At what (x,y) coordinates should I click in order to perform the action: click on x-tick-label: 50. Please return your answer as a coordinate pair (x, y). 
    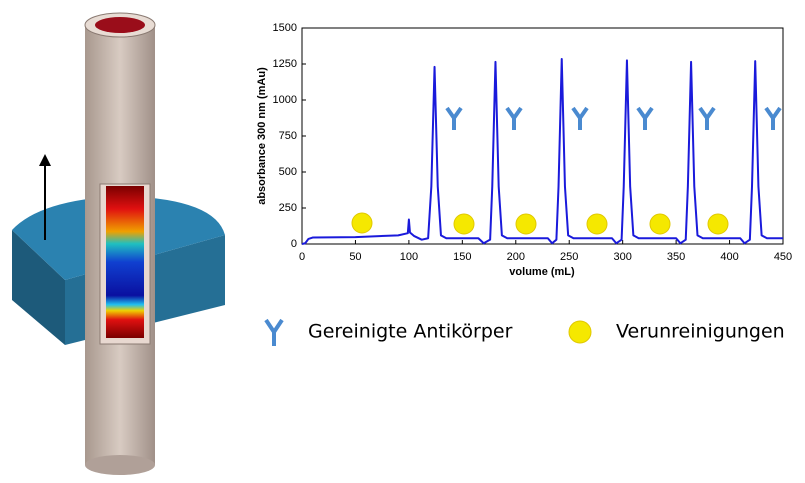
    Looking at the image, I should click on (355, 257).